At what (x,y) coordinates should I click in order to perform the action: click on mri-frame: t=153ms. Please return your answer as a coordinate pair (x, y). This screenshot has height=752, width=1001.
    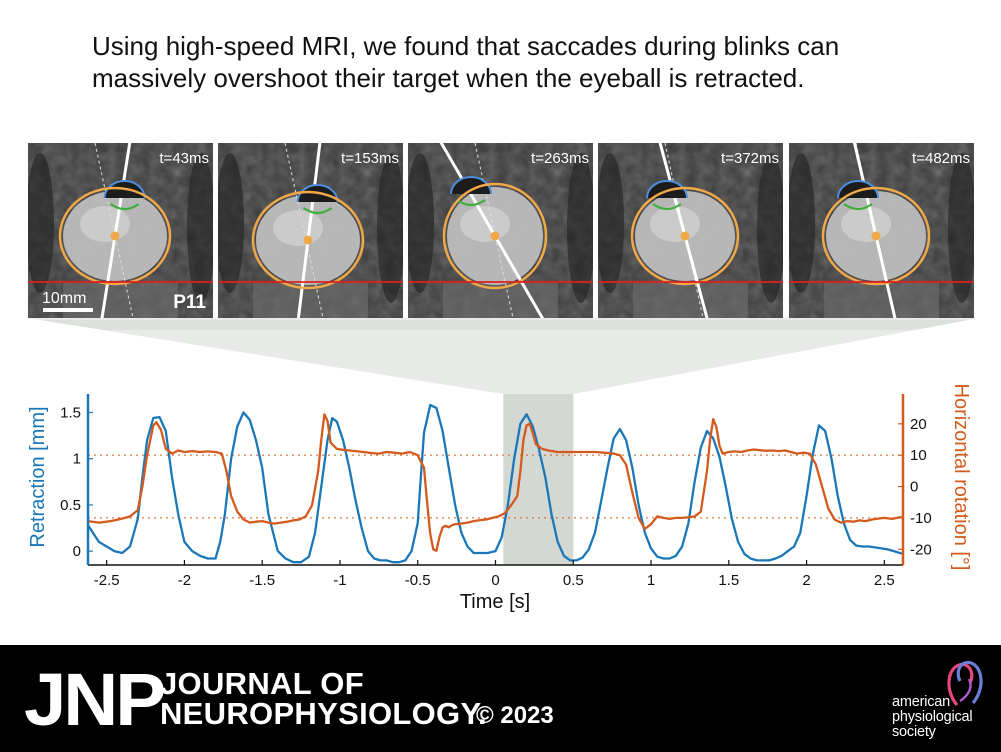
    Looking at the image, I should click on (310, 230).